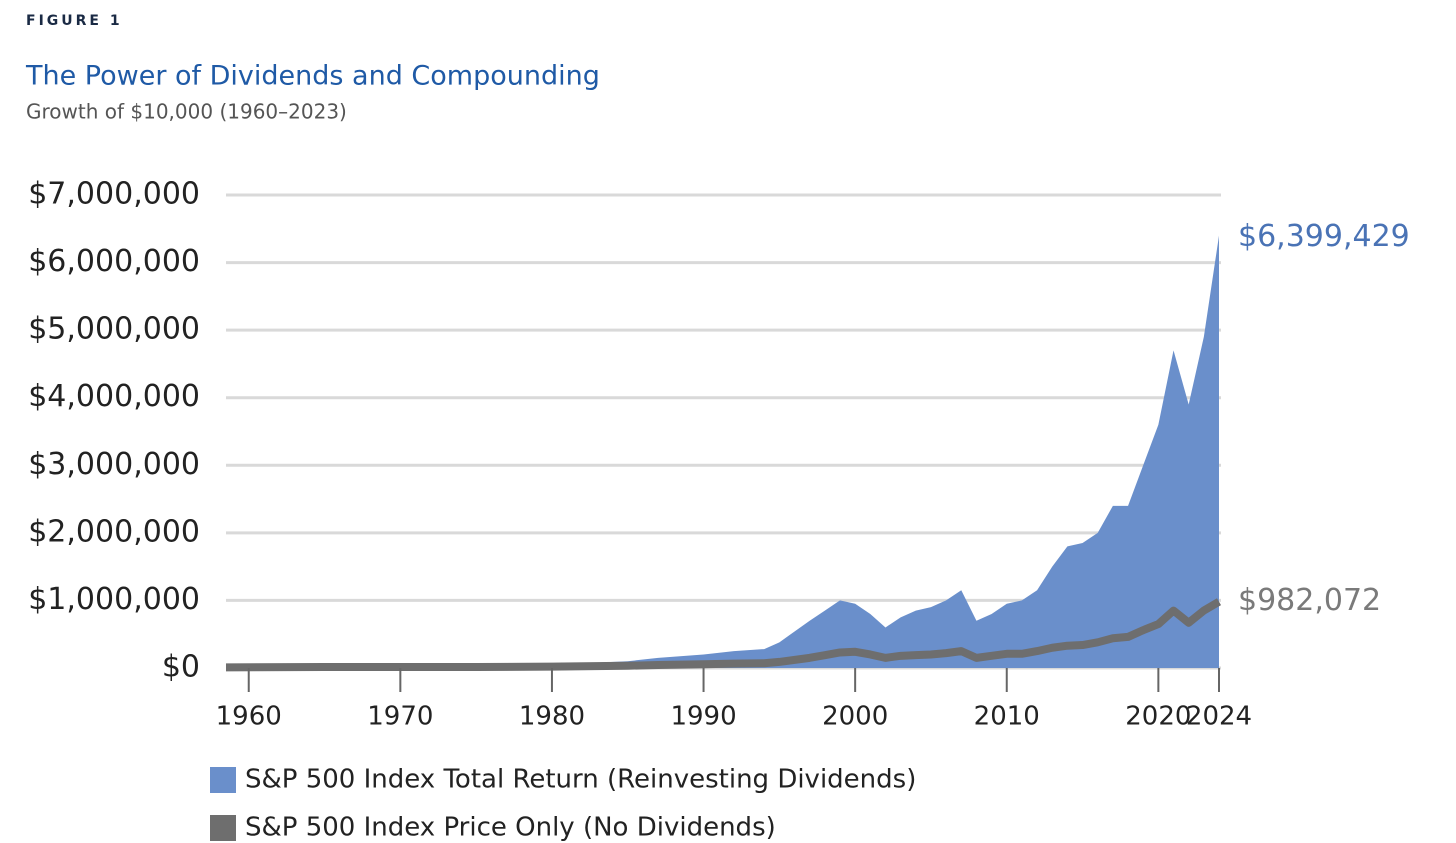 Image resolution: width=1456 pixels, height=843 pixels. I want to click on y-tick-label: $1,000,000, so click(114, 599).